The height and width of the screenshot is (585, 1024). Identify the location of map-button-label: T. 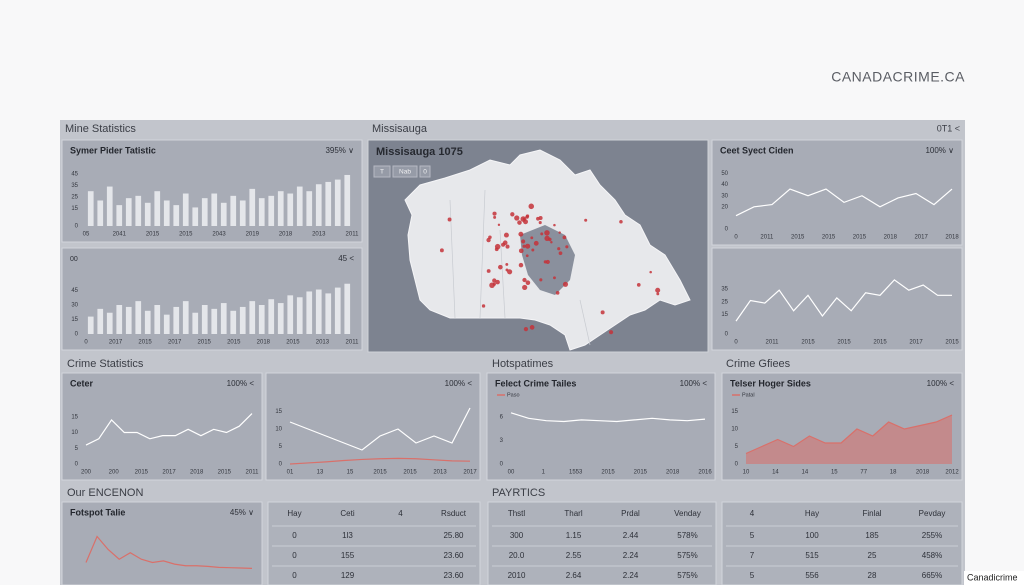
(382, 172).